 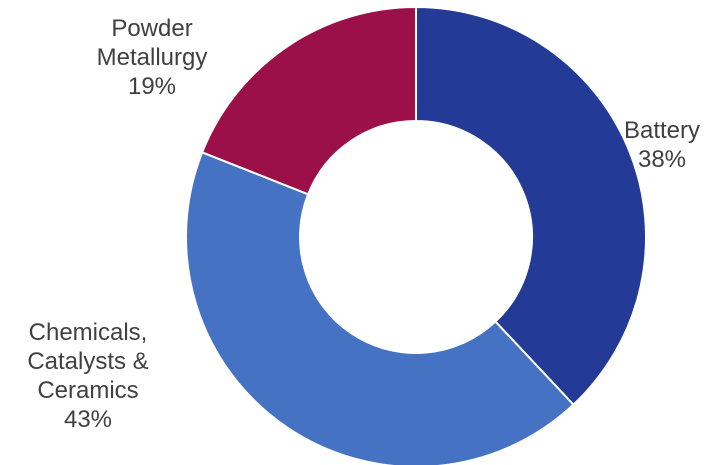 What do you see at coordinates (152, 86) in the screenshot?
I see `slice-percent-label: 19%` at bounding box center [152, 86].